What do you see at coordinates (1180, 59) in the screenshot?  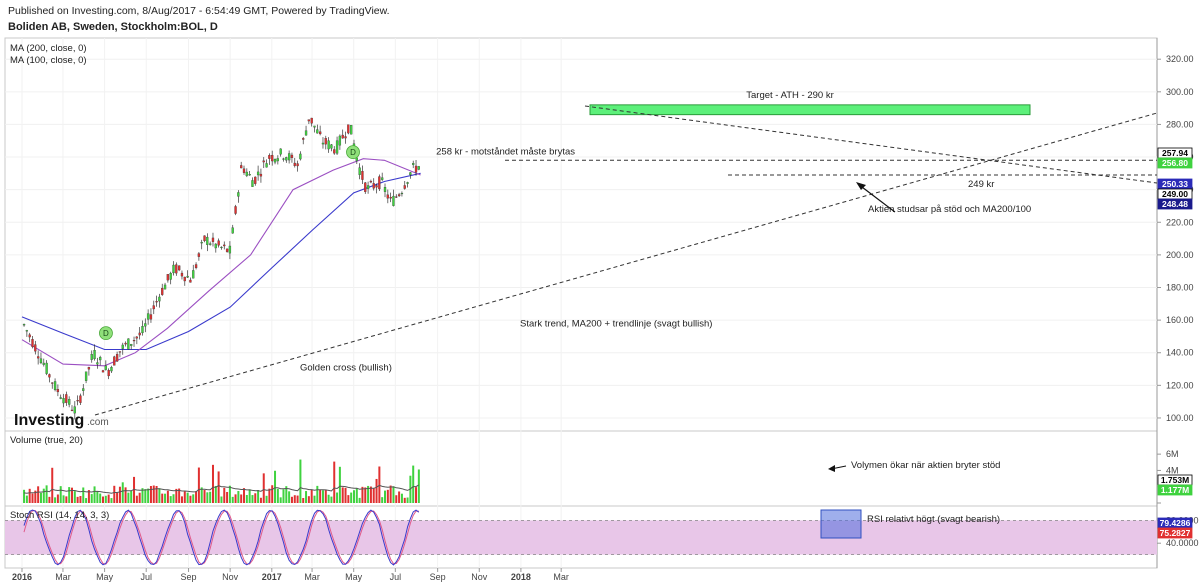 I see `price-tick-label: 320.00` at bounding box center [1180, 59].